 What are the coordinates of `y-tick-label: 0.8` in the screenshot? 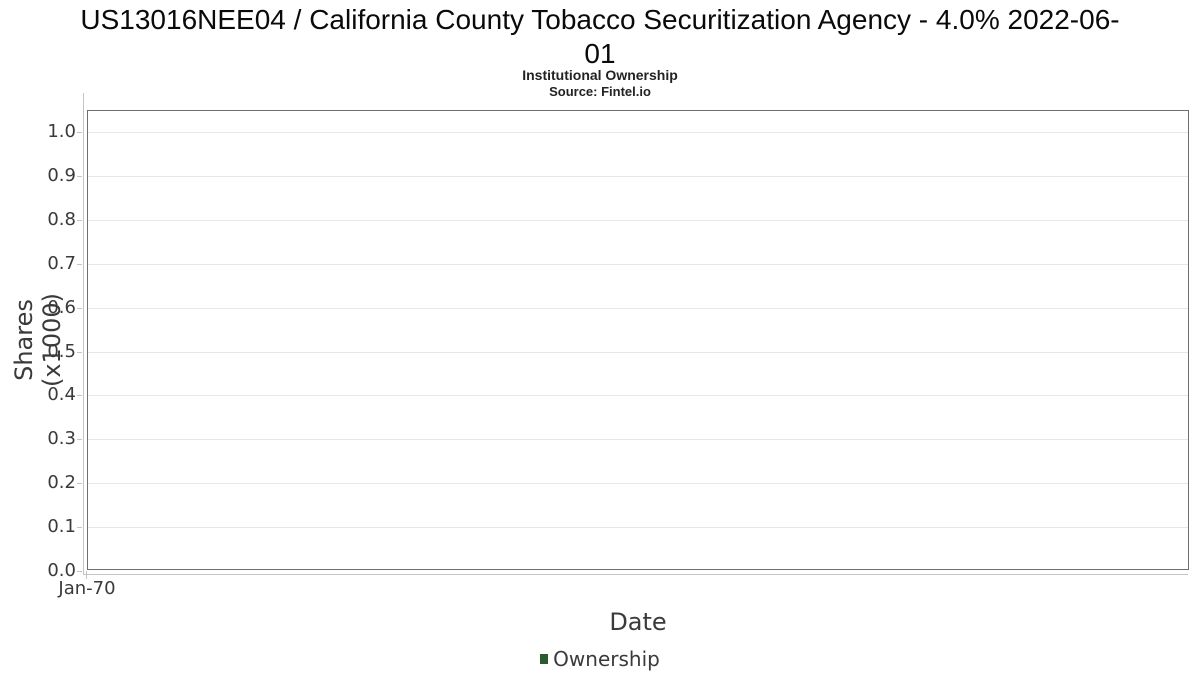 It's located at (61, 219).